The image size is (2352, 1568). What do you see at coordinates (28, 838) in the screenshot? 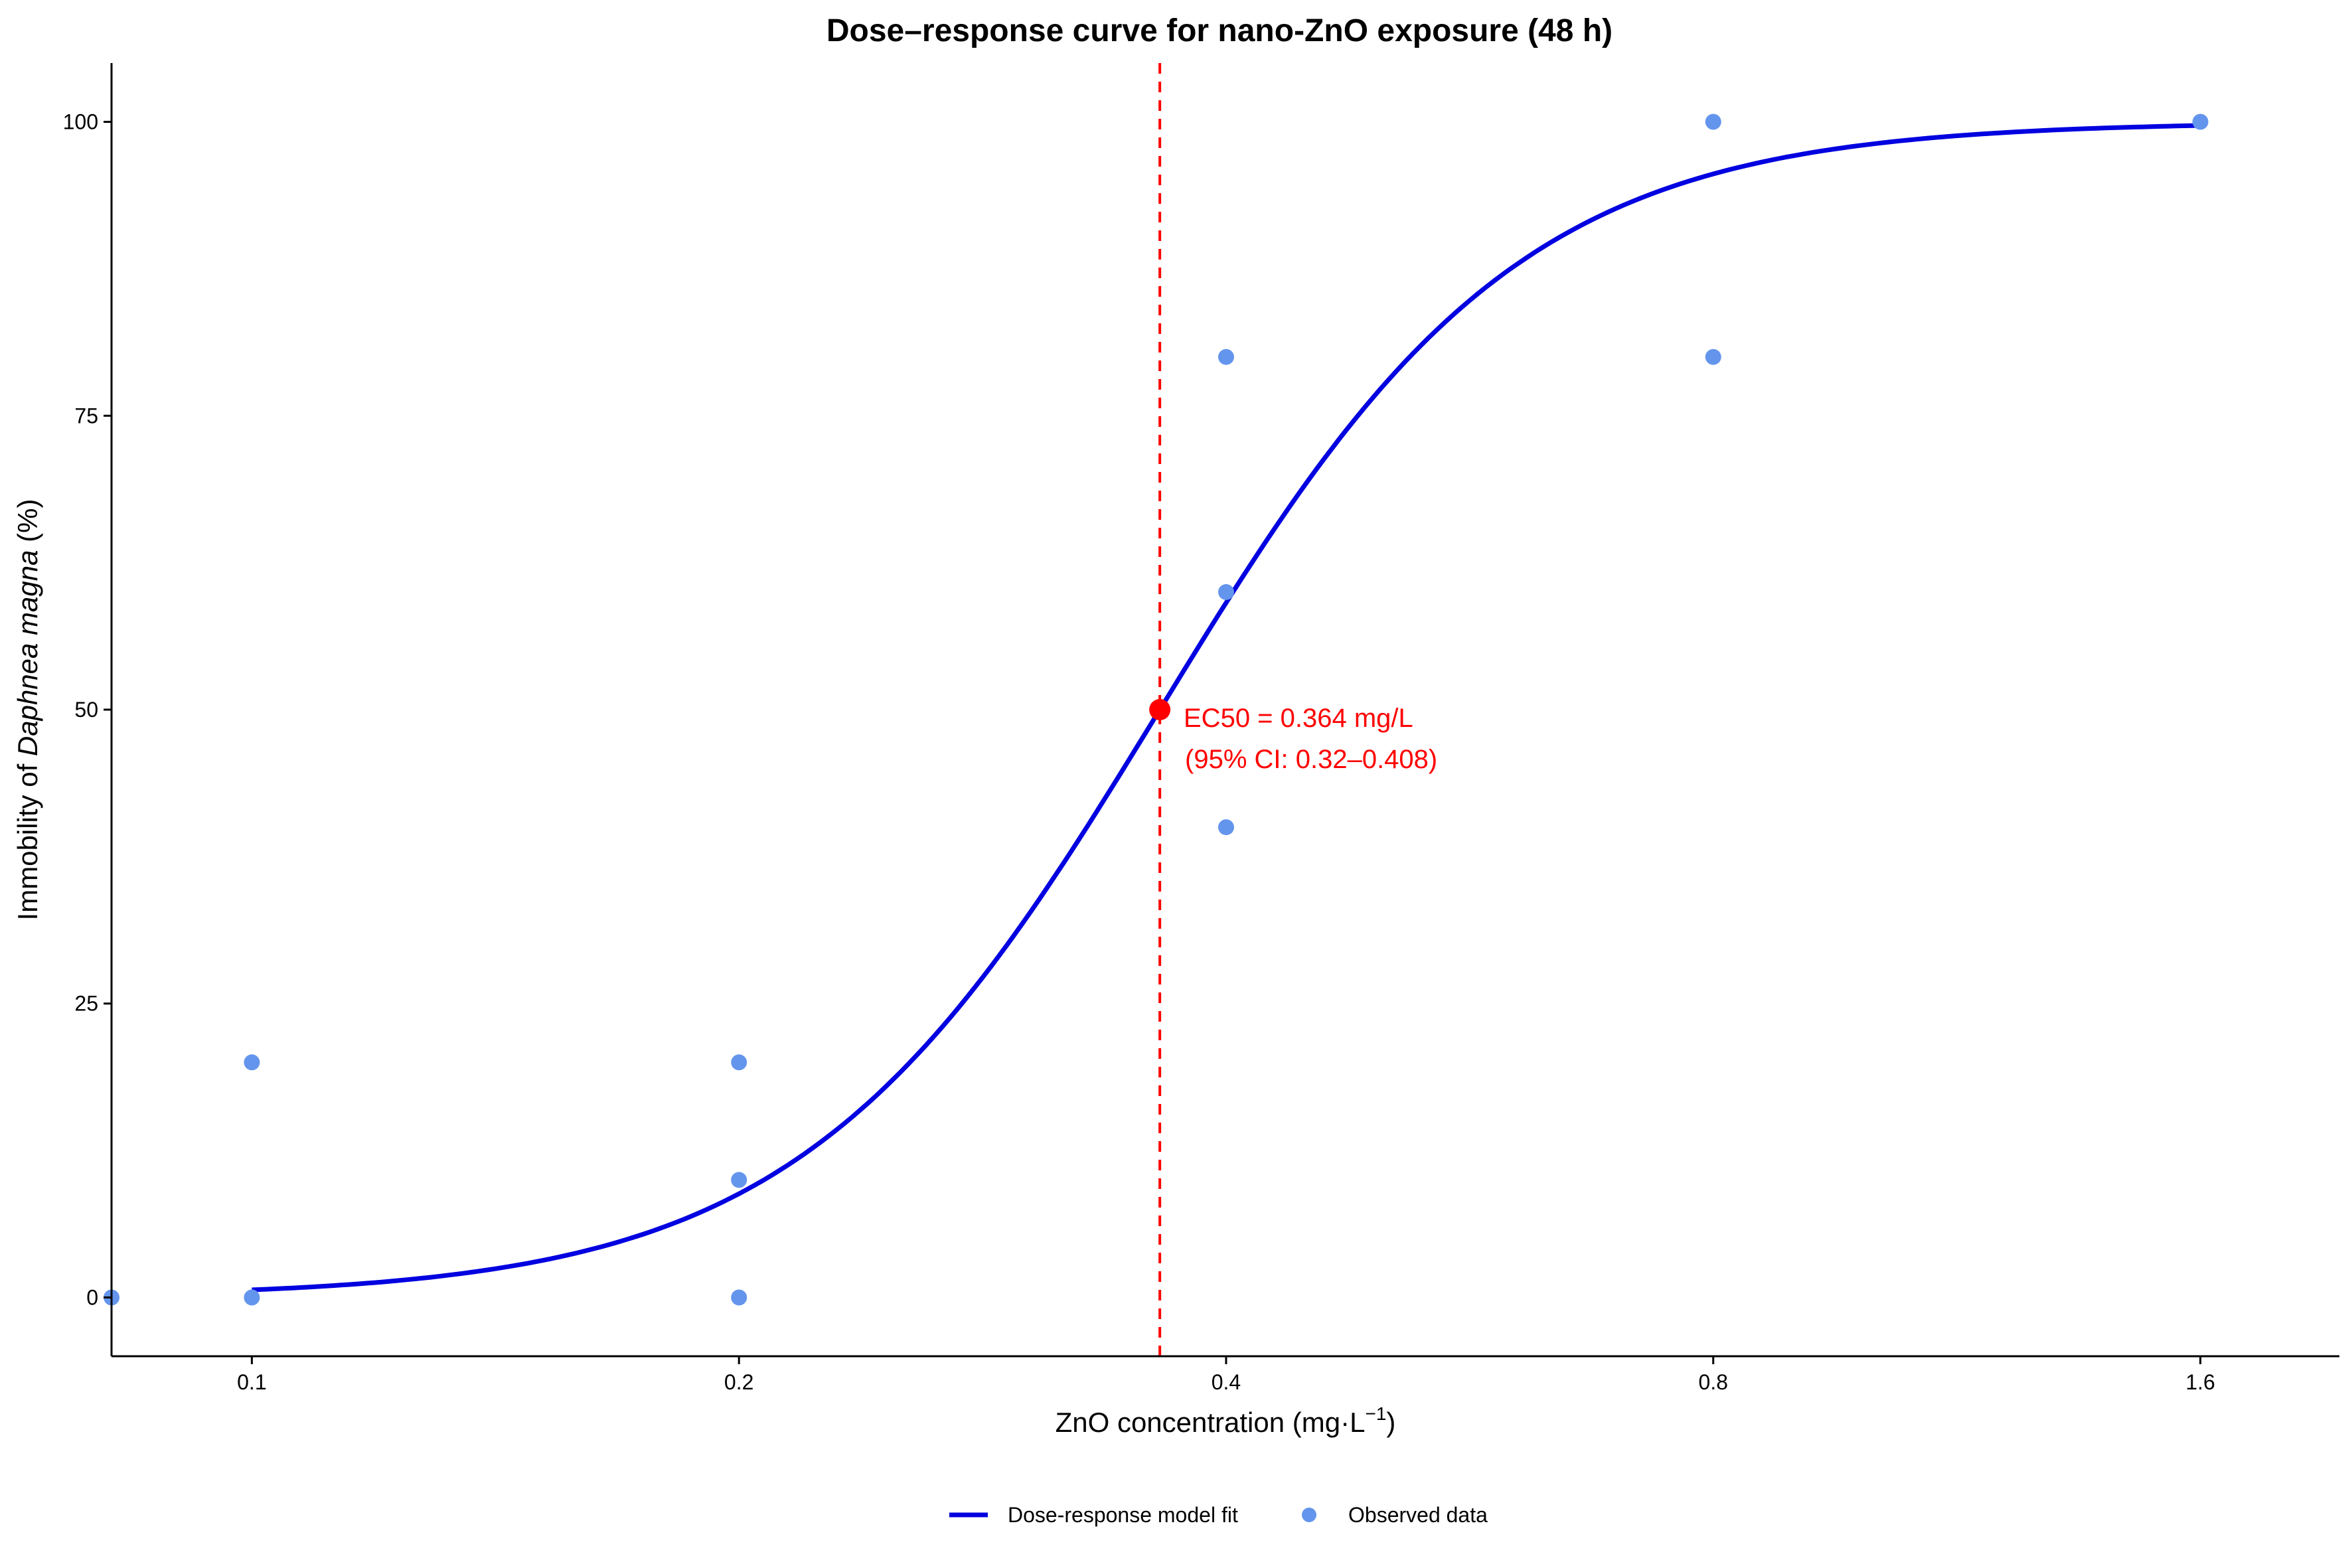
I see `y-axis-title-prefix: Immobility of` at bounding box center [28, 838].